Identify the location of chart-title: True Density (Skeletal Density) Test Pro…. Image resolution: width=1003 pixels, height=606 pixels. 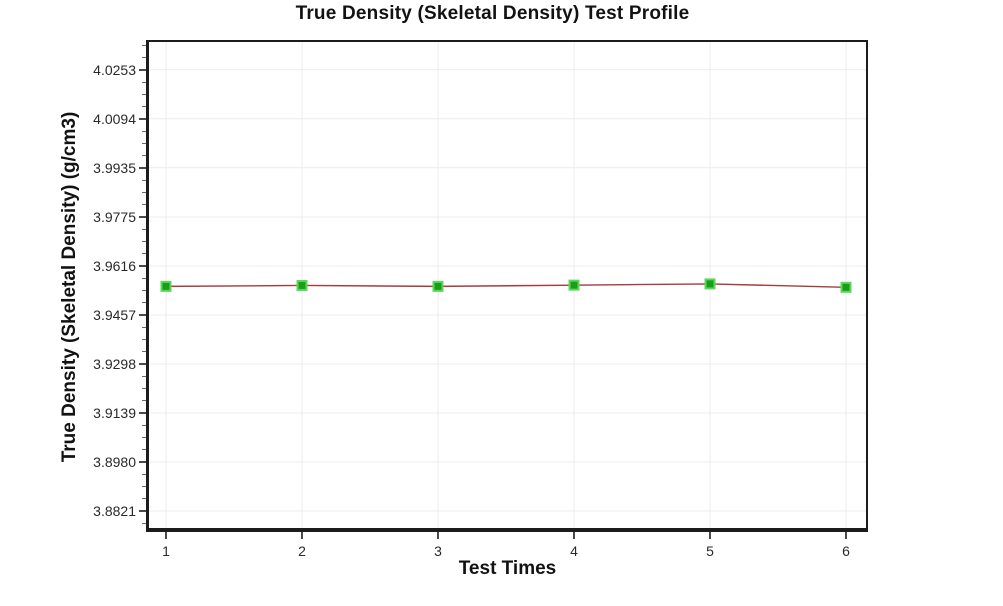
(492, 13).